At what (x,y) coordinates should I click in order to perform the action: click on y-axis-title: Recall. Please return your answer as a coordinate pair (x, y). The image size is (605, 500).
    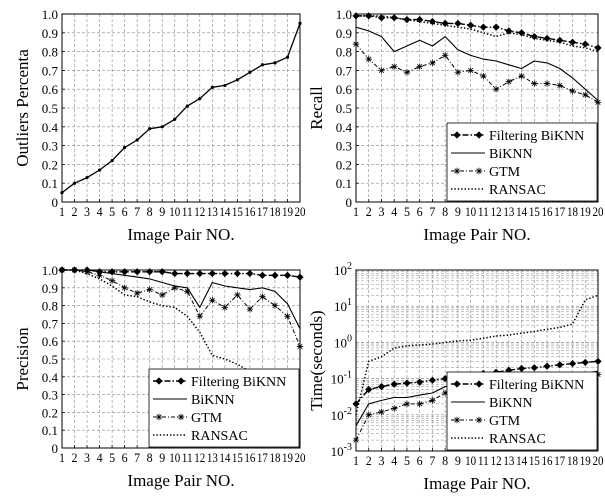
    Looking at the image, I should click on (316, 108).